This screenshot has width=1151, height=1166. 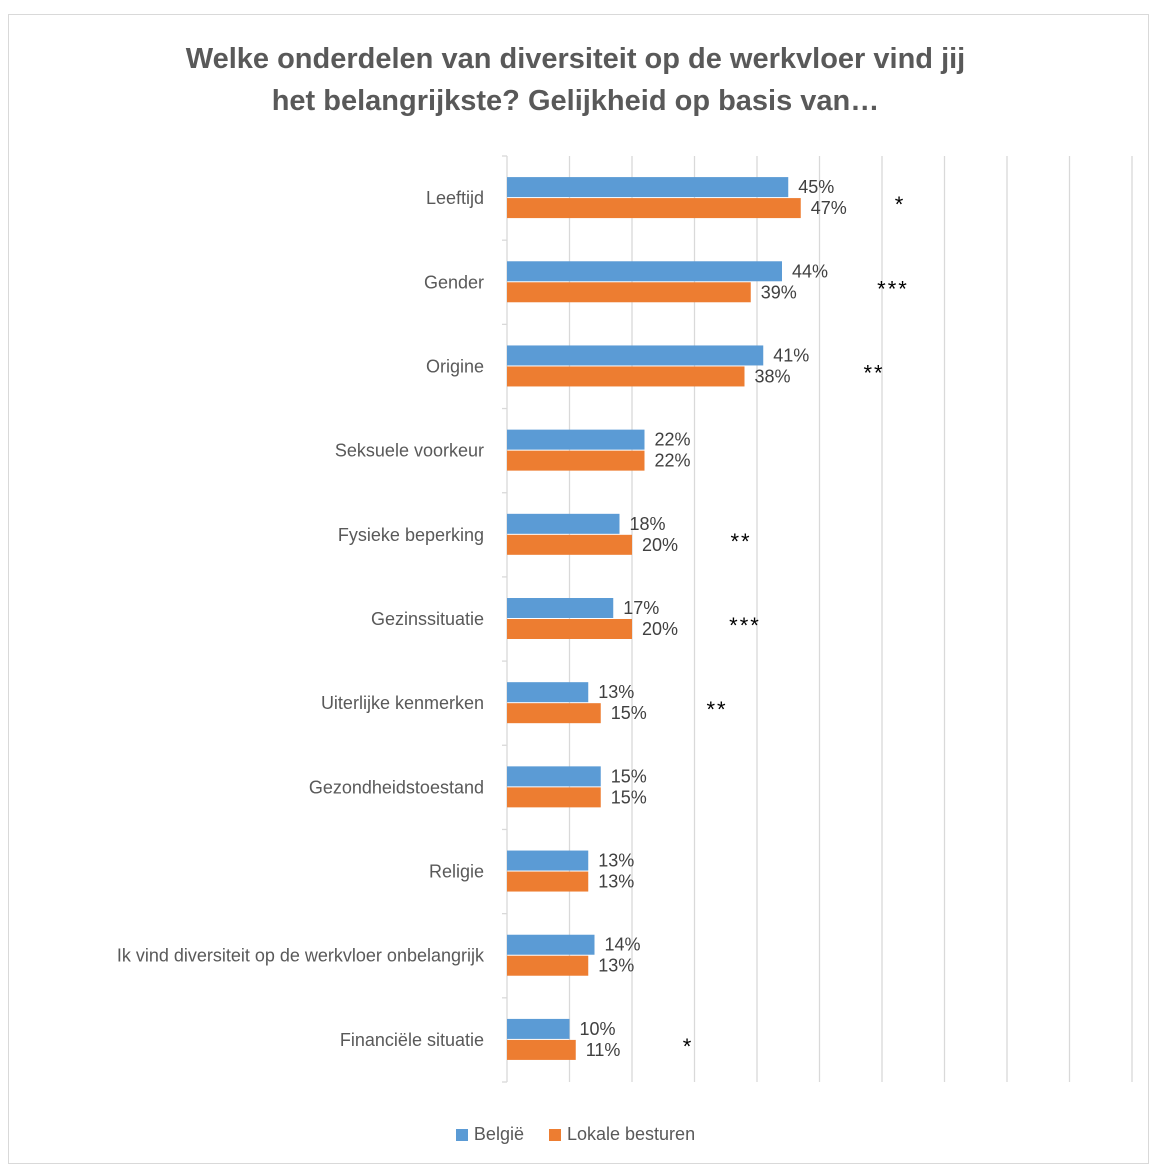 I want to click on category-label: Gezinssituatie, so click(x=427, y=619).